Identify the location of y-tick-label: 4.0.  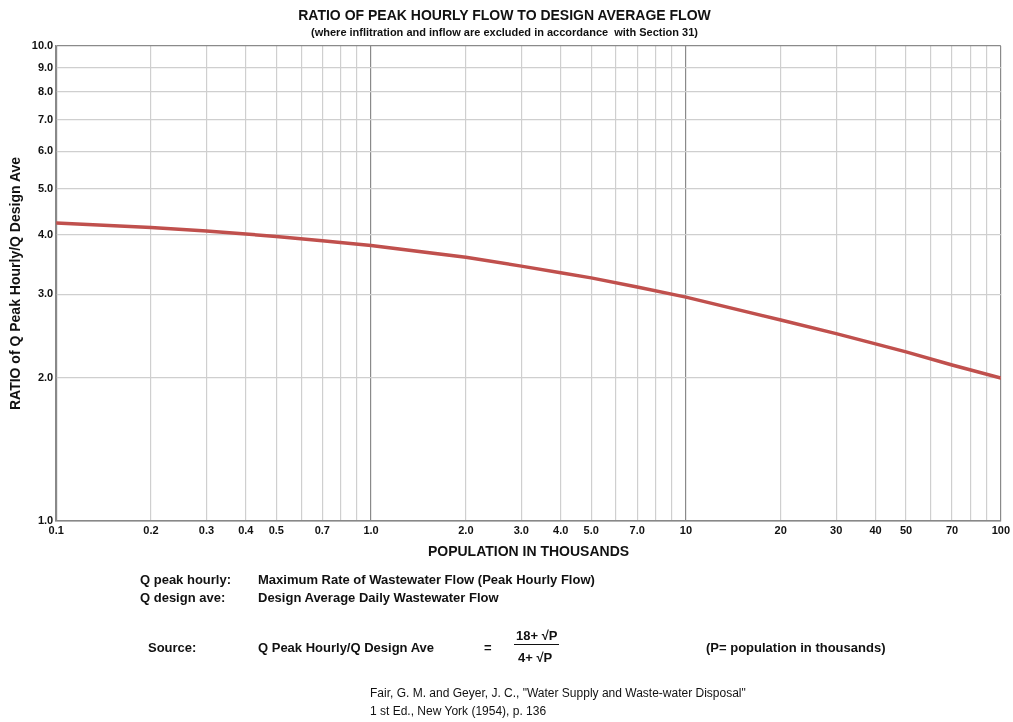
(45, 234).